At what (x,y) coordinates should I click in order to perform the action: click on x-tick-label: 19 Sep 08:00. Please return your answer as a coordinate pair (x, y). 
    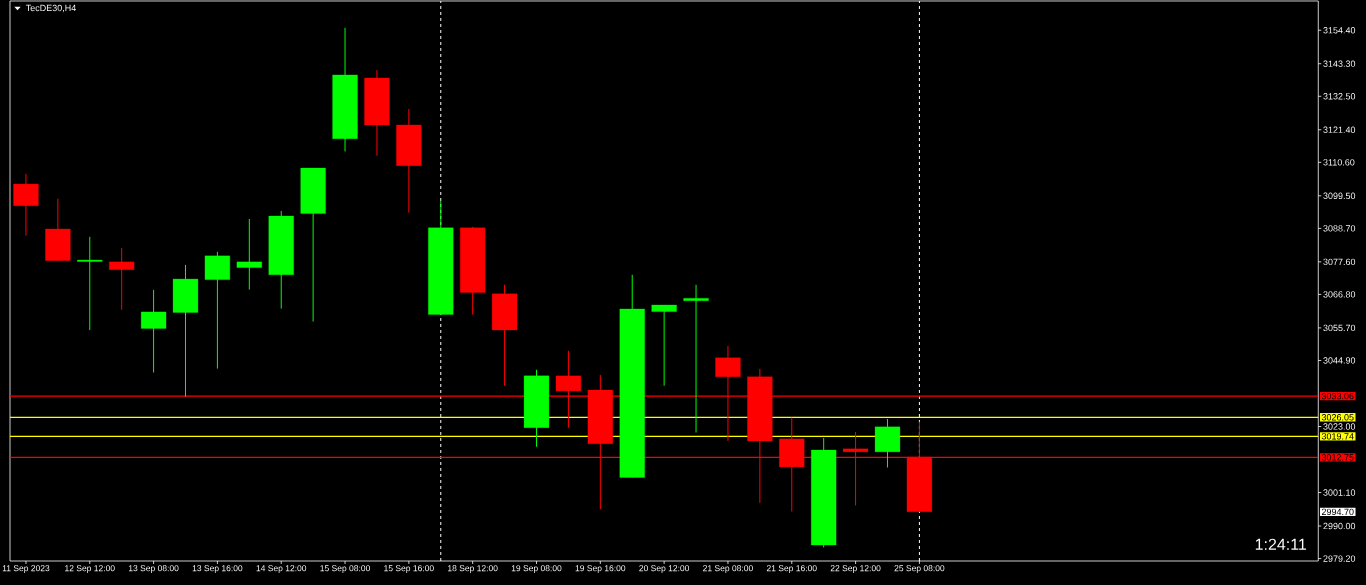
    Looking at the image, I should click on (536, 569).